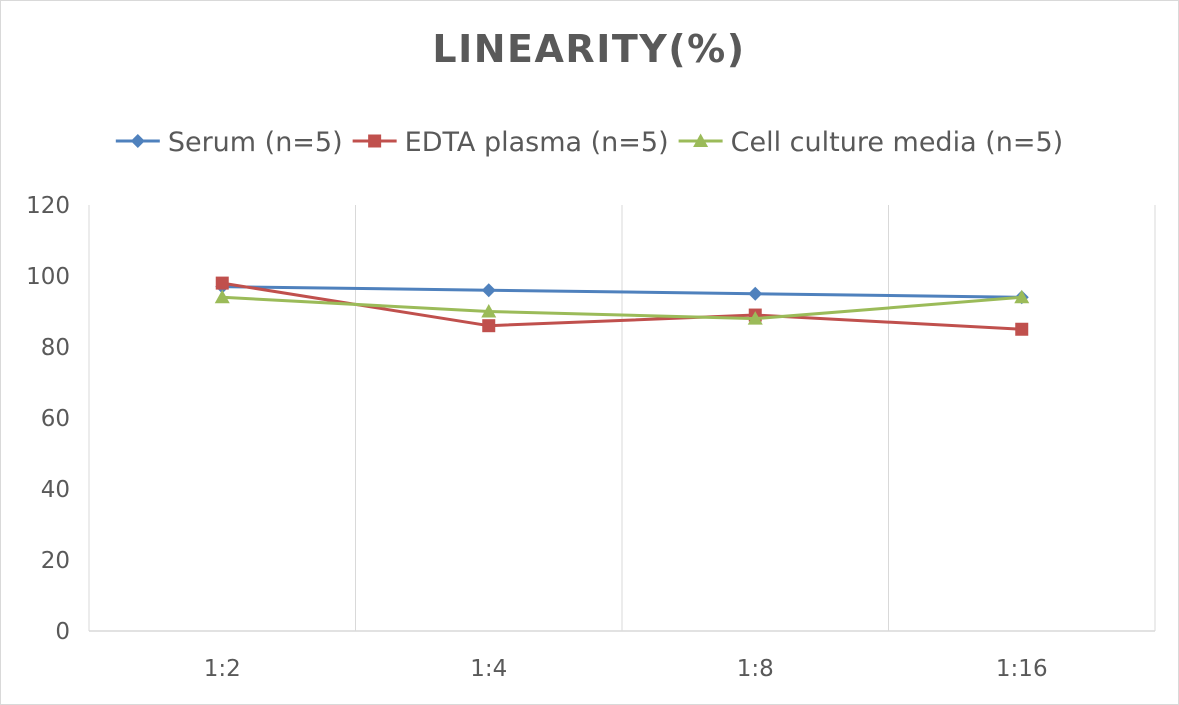 This screenshot has height=705, width=1179. What do you see at coordinates (48, 206) in the screenshot?
I see `y-tick-label: 120` at bounding box center [48, 206].